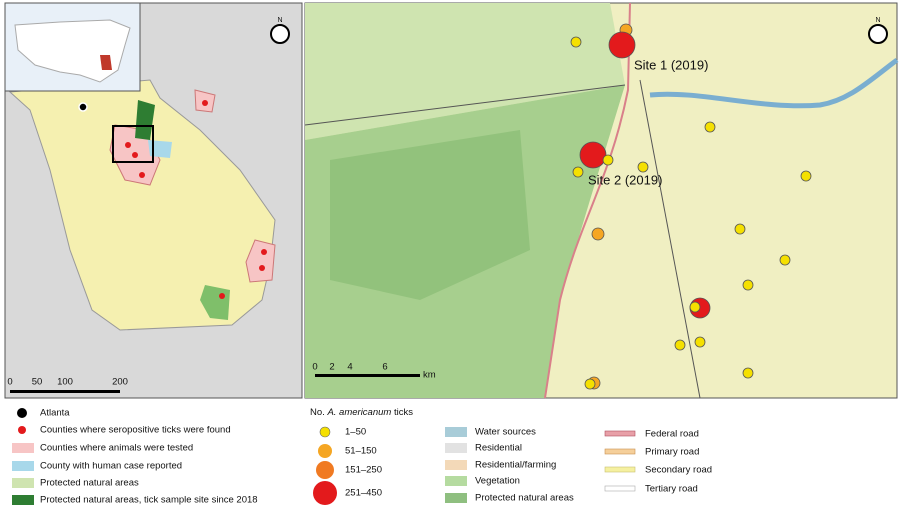 This screenshot has height=518, width=900. I want to click on atlanta-marker, so click(83, 107).